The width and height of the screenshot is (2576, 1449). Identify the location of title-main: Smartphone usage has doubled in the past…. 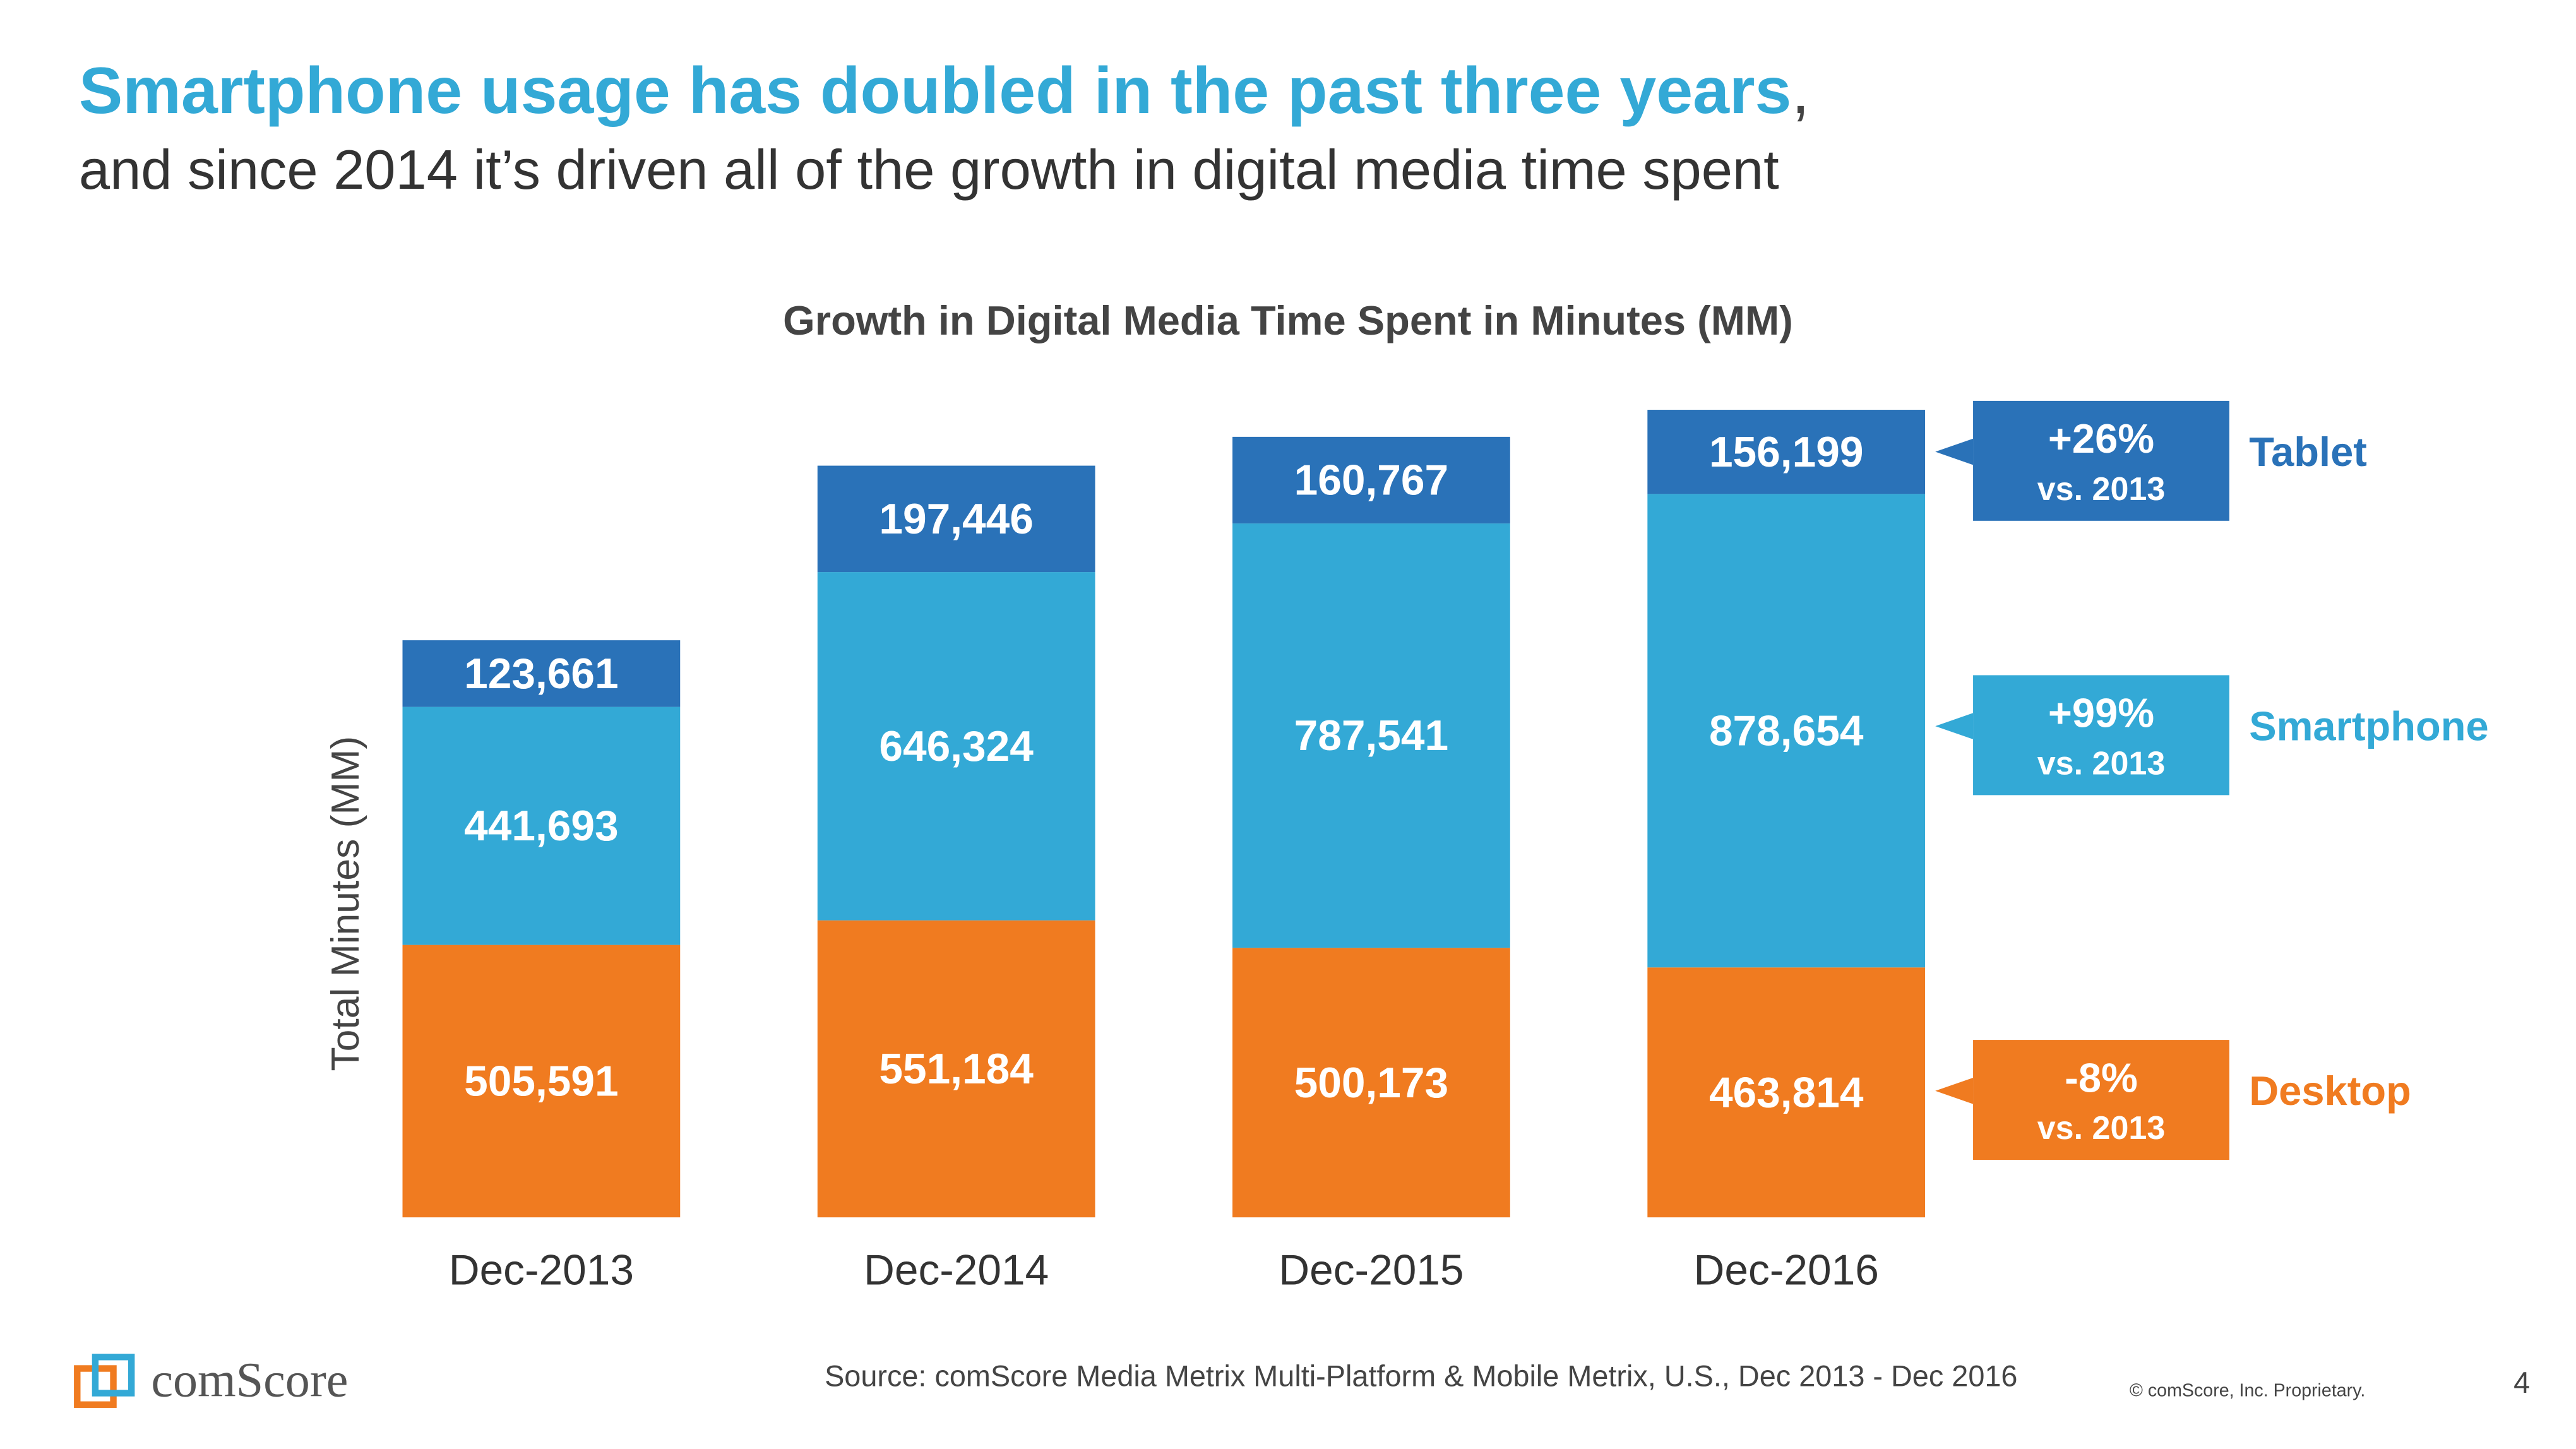
(935, 90).